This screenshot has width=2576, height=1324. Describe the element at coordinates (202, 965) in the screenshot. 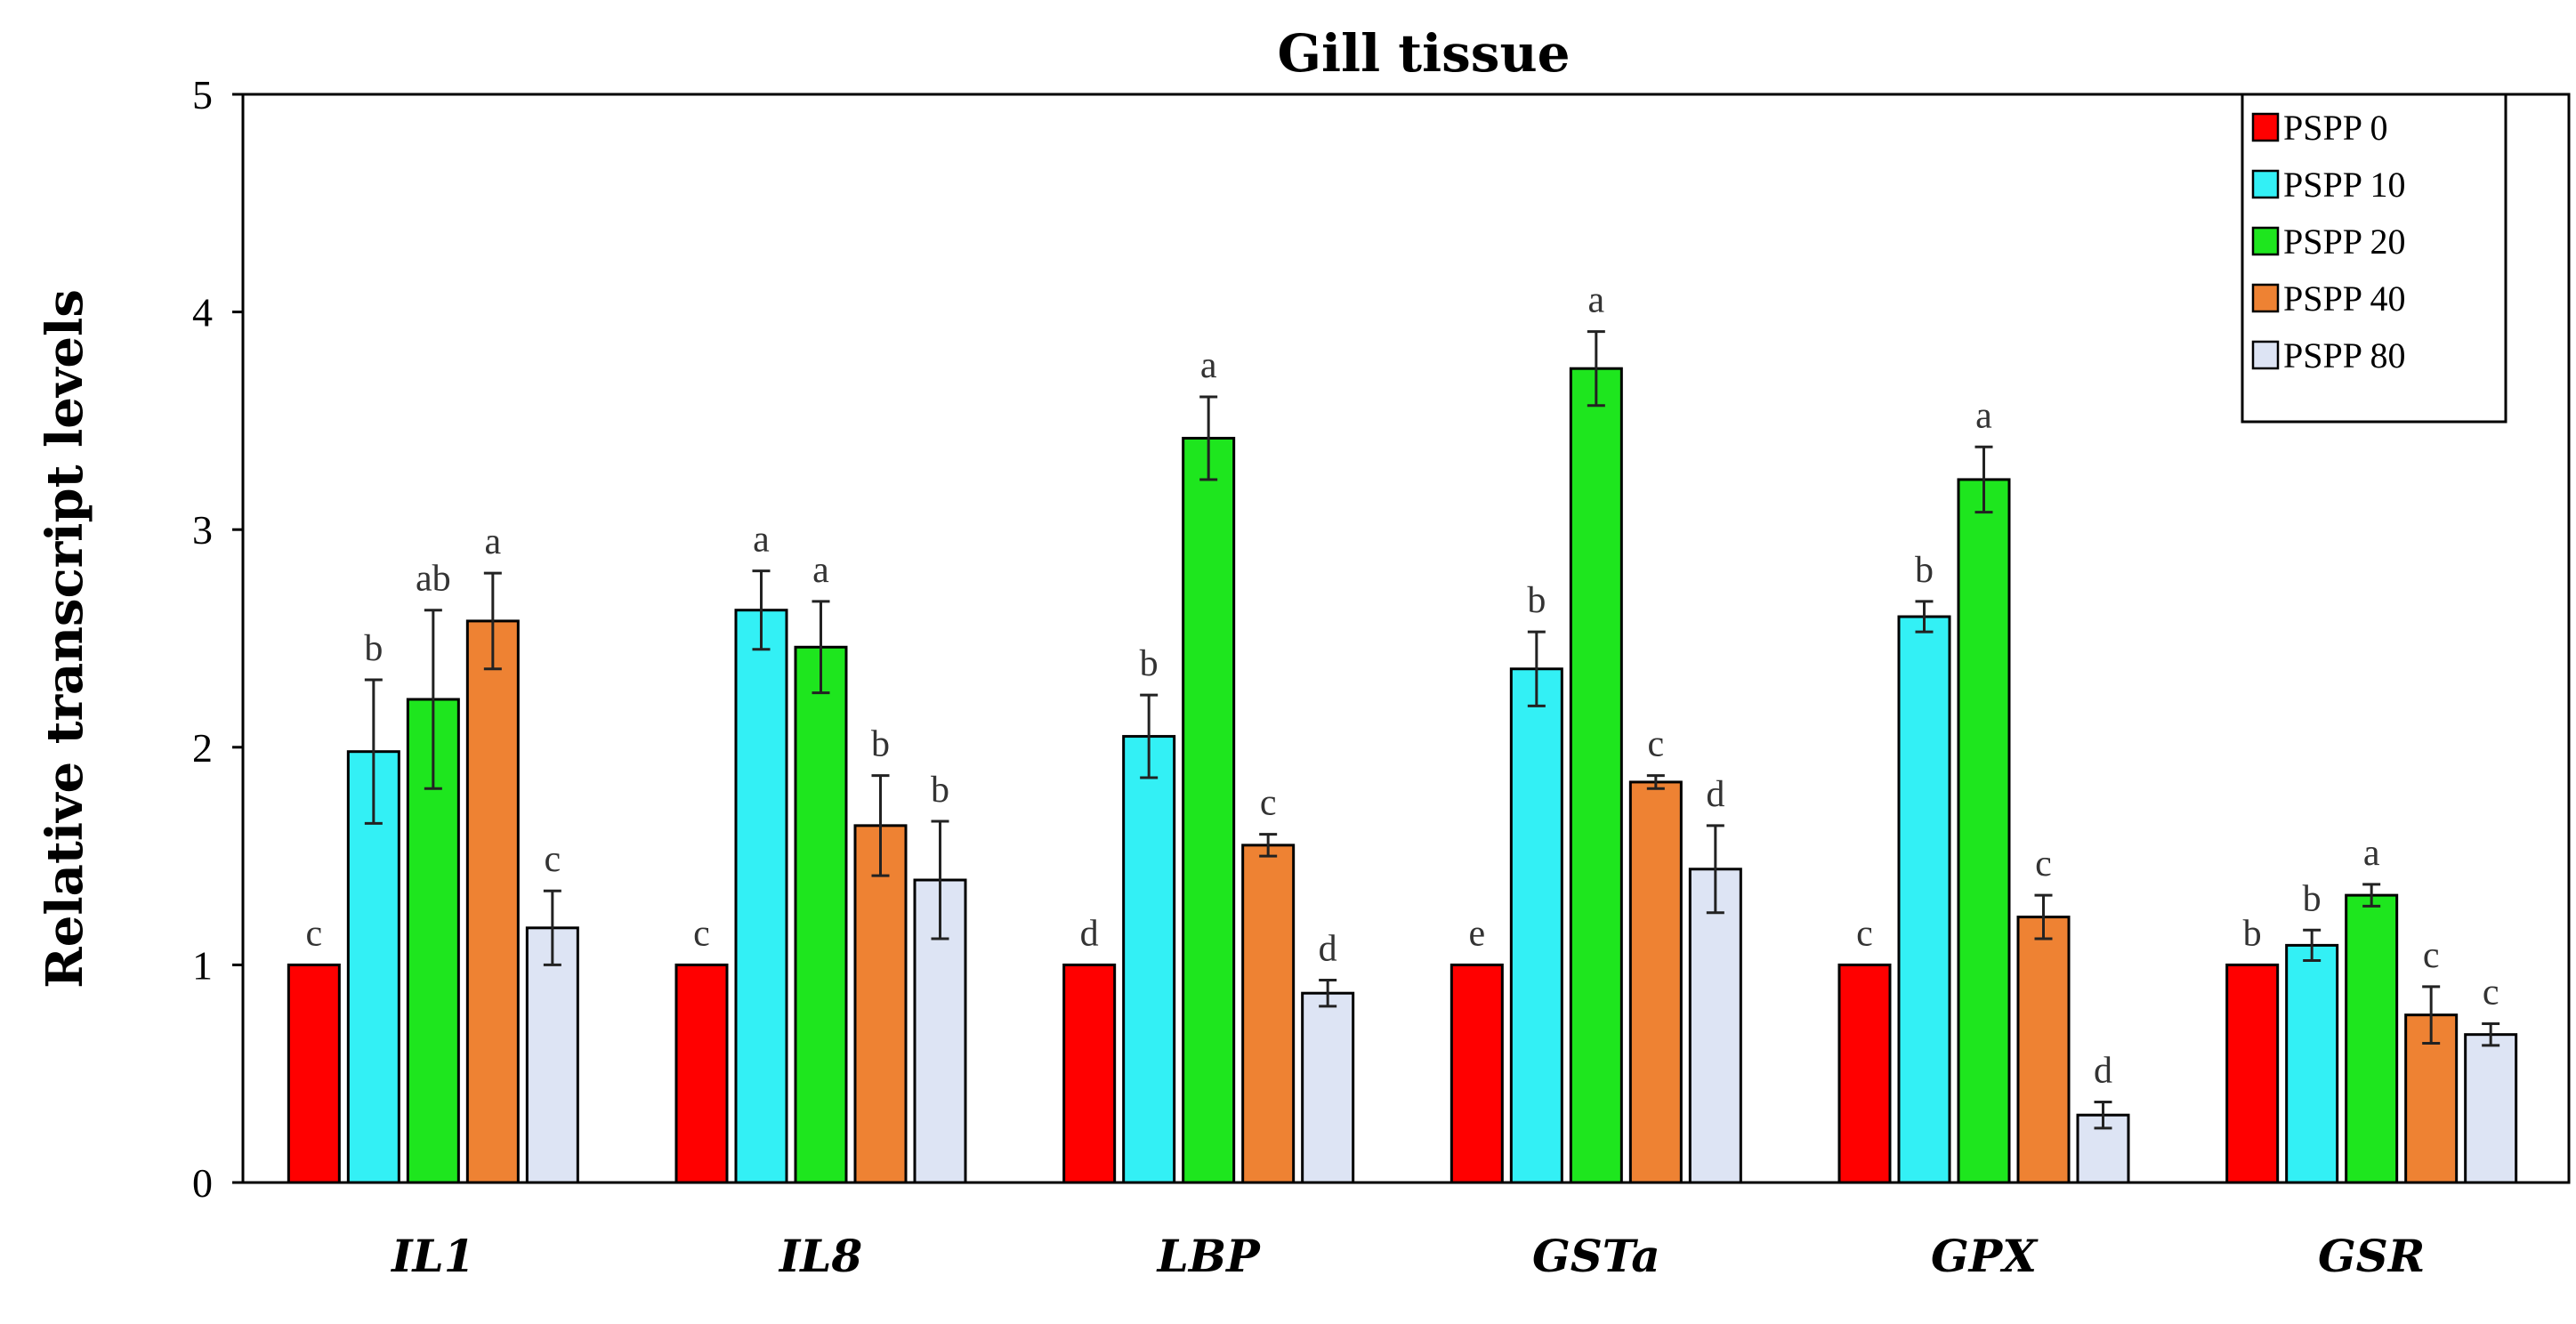

I see `y-tick-label: 1` at that location.